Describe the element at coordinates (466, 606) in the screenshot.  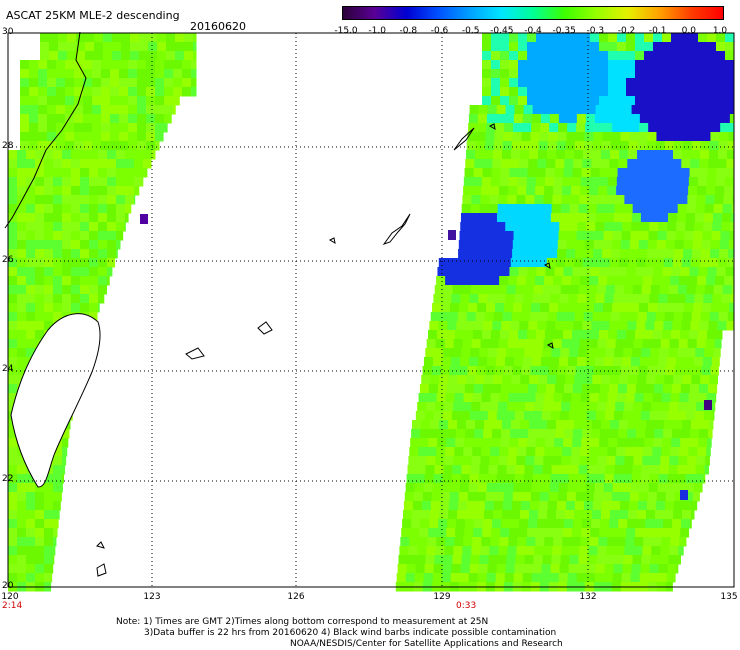
I see `swath-time-right: 0:33` at that location.